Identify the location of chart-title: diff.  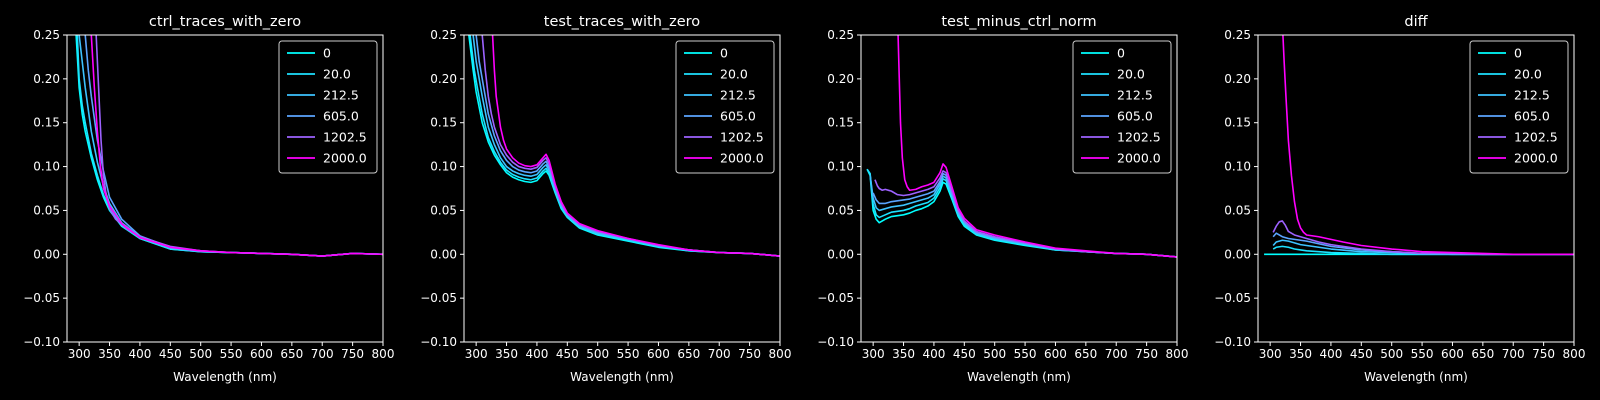
(1416, 22).